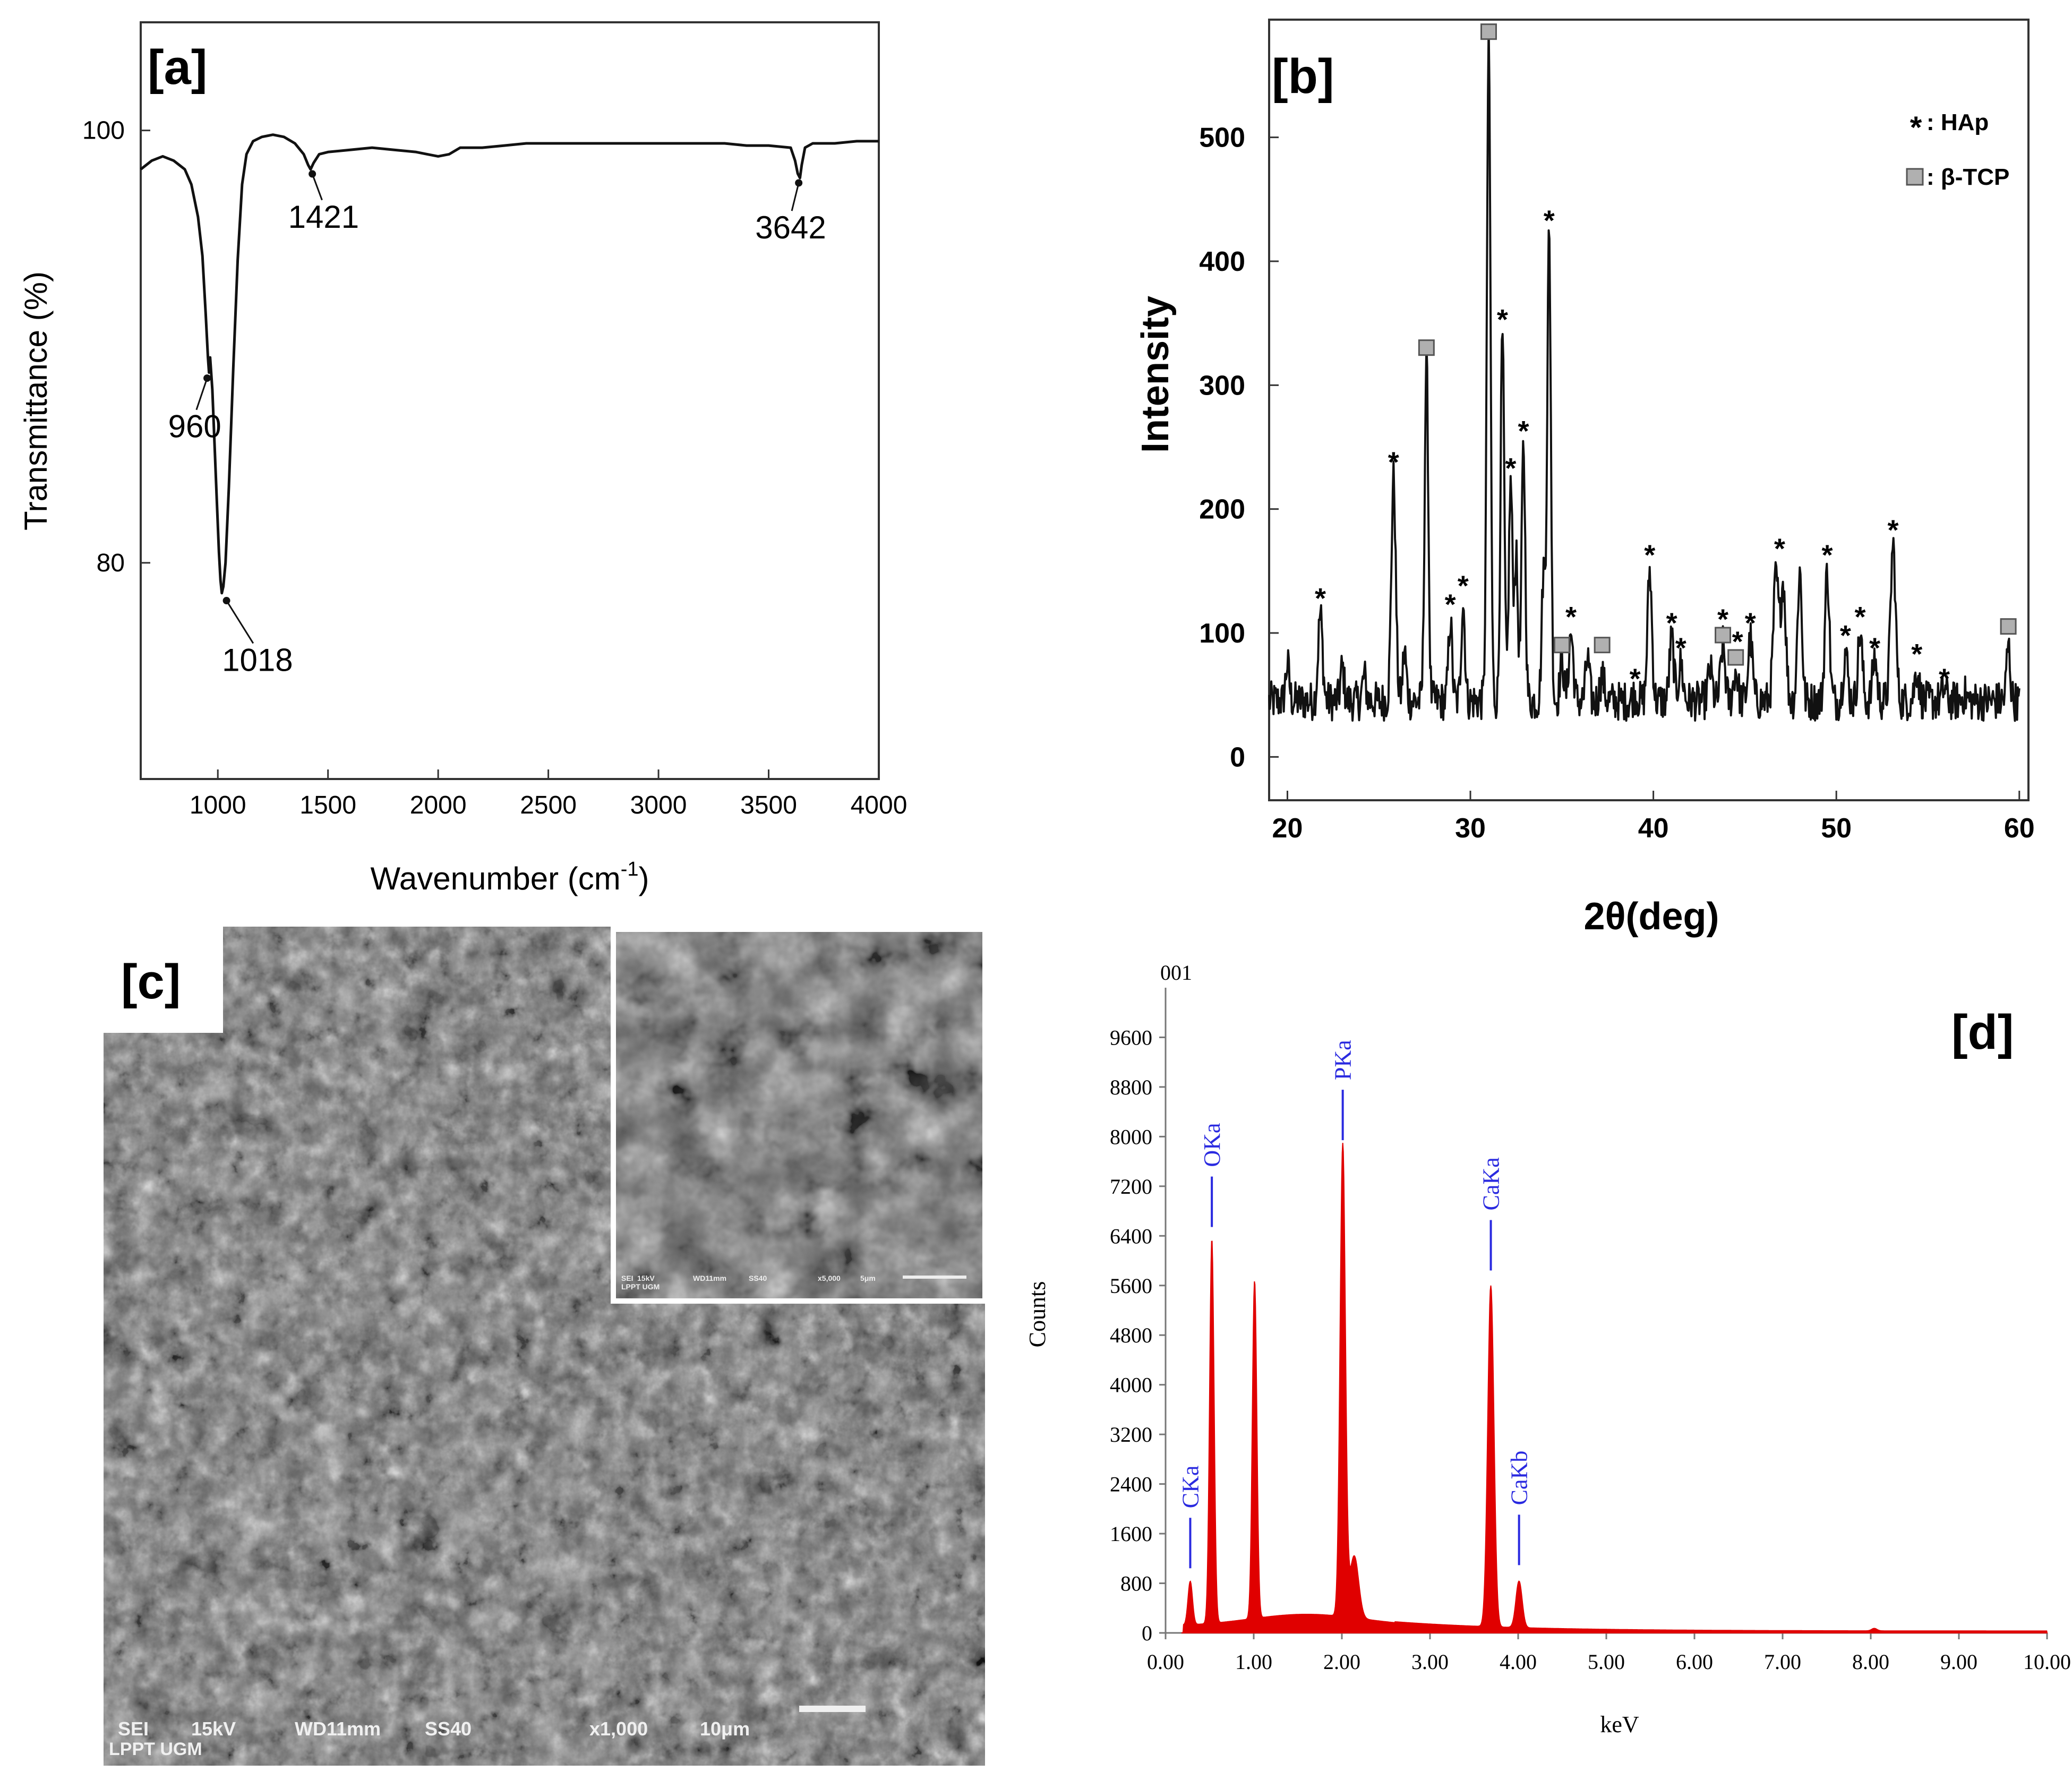 The height and width of the screenshot is (1780, 2072). What do you see at coordinates (497, 424) in the screenshot?
I see `ftir-peak-annotations: 1421 3642 960 1018` at bounding box center [497, 424].